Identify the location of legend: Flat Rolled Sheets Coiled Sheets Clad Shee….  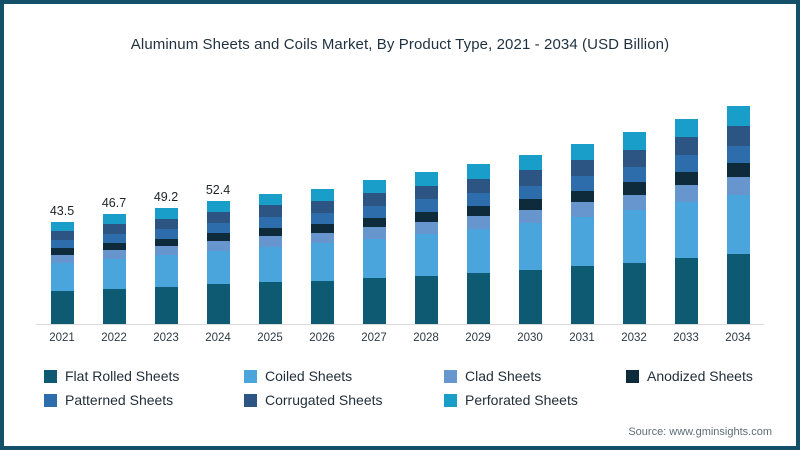
(406, 388).